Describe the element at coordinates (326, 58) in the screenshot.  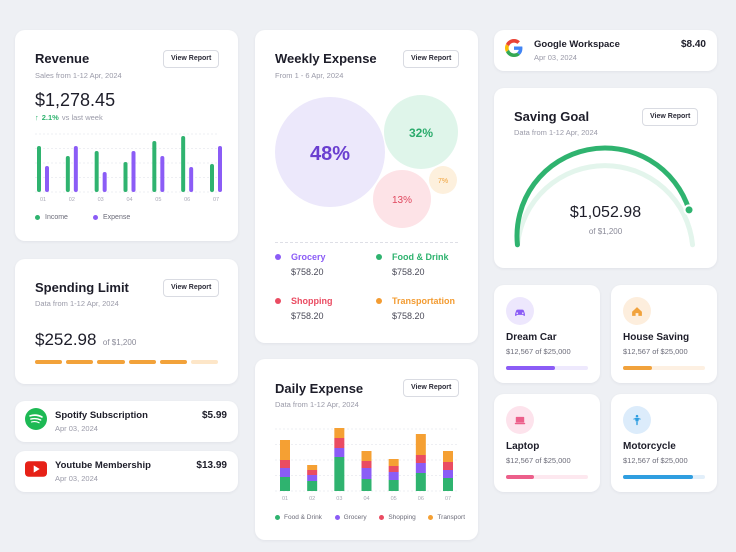
I see `weekly-title: Weekly Expense` at that location.